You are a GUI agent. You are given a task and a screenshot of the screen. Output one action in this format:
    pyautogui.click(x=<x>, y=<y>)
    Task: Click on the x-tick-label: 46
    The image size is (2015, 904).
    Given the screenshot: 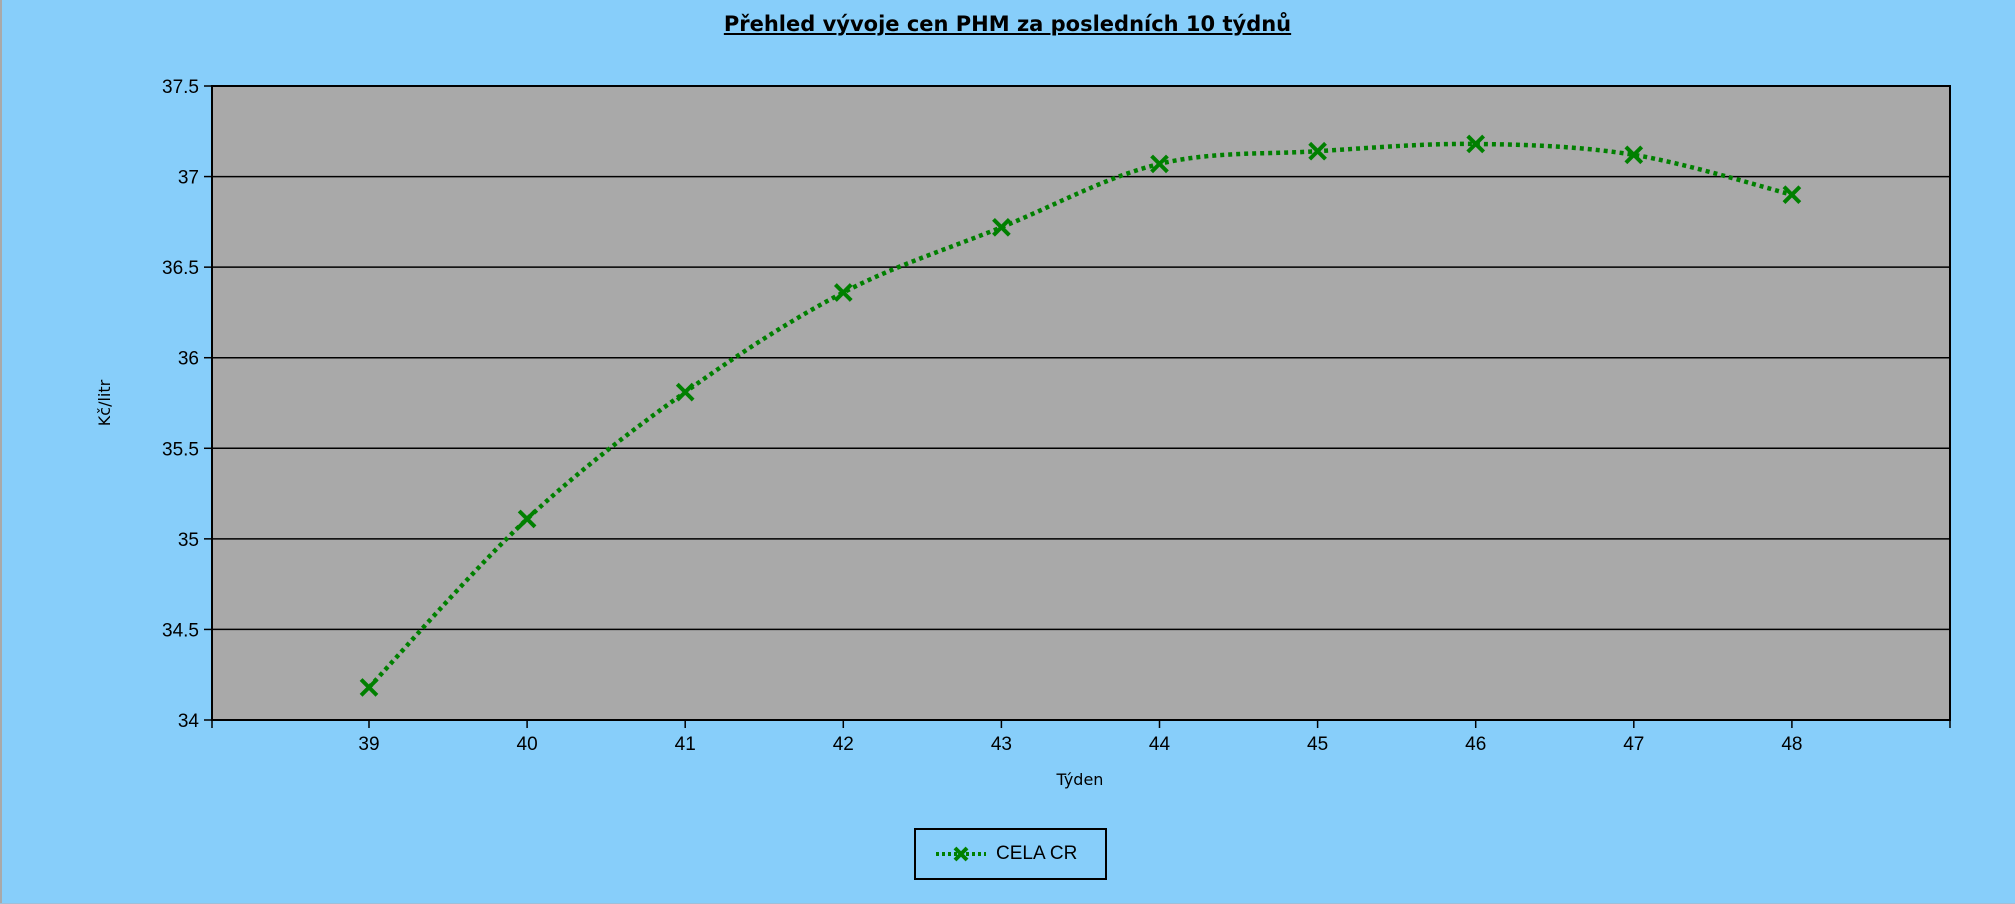 What is the action you would take?
    pyautogui.click(x=1475, y=744)
    